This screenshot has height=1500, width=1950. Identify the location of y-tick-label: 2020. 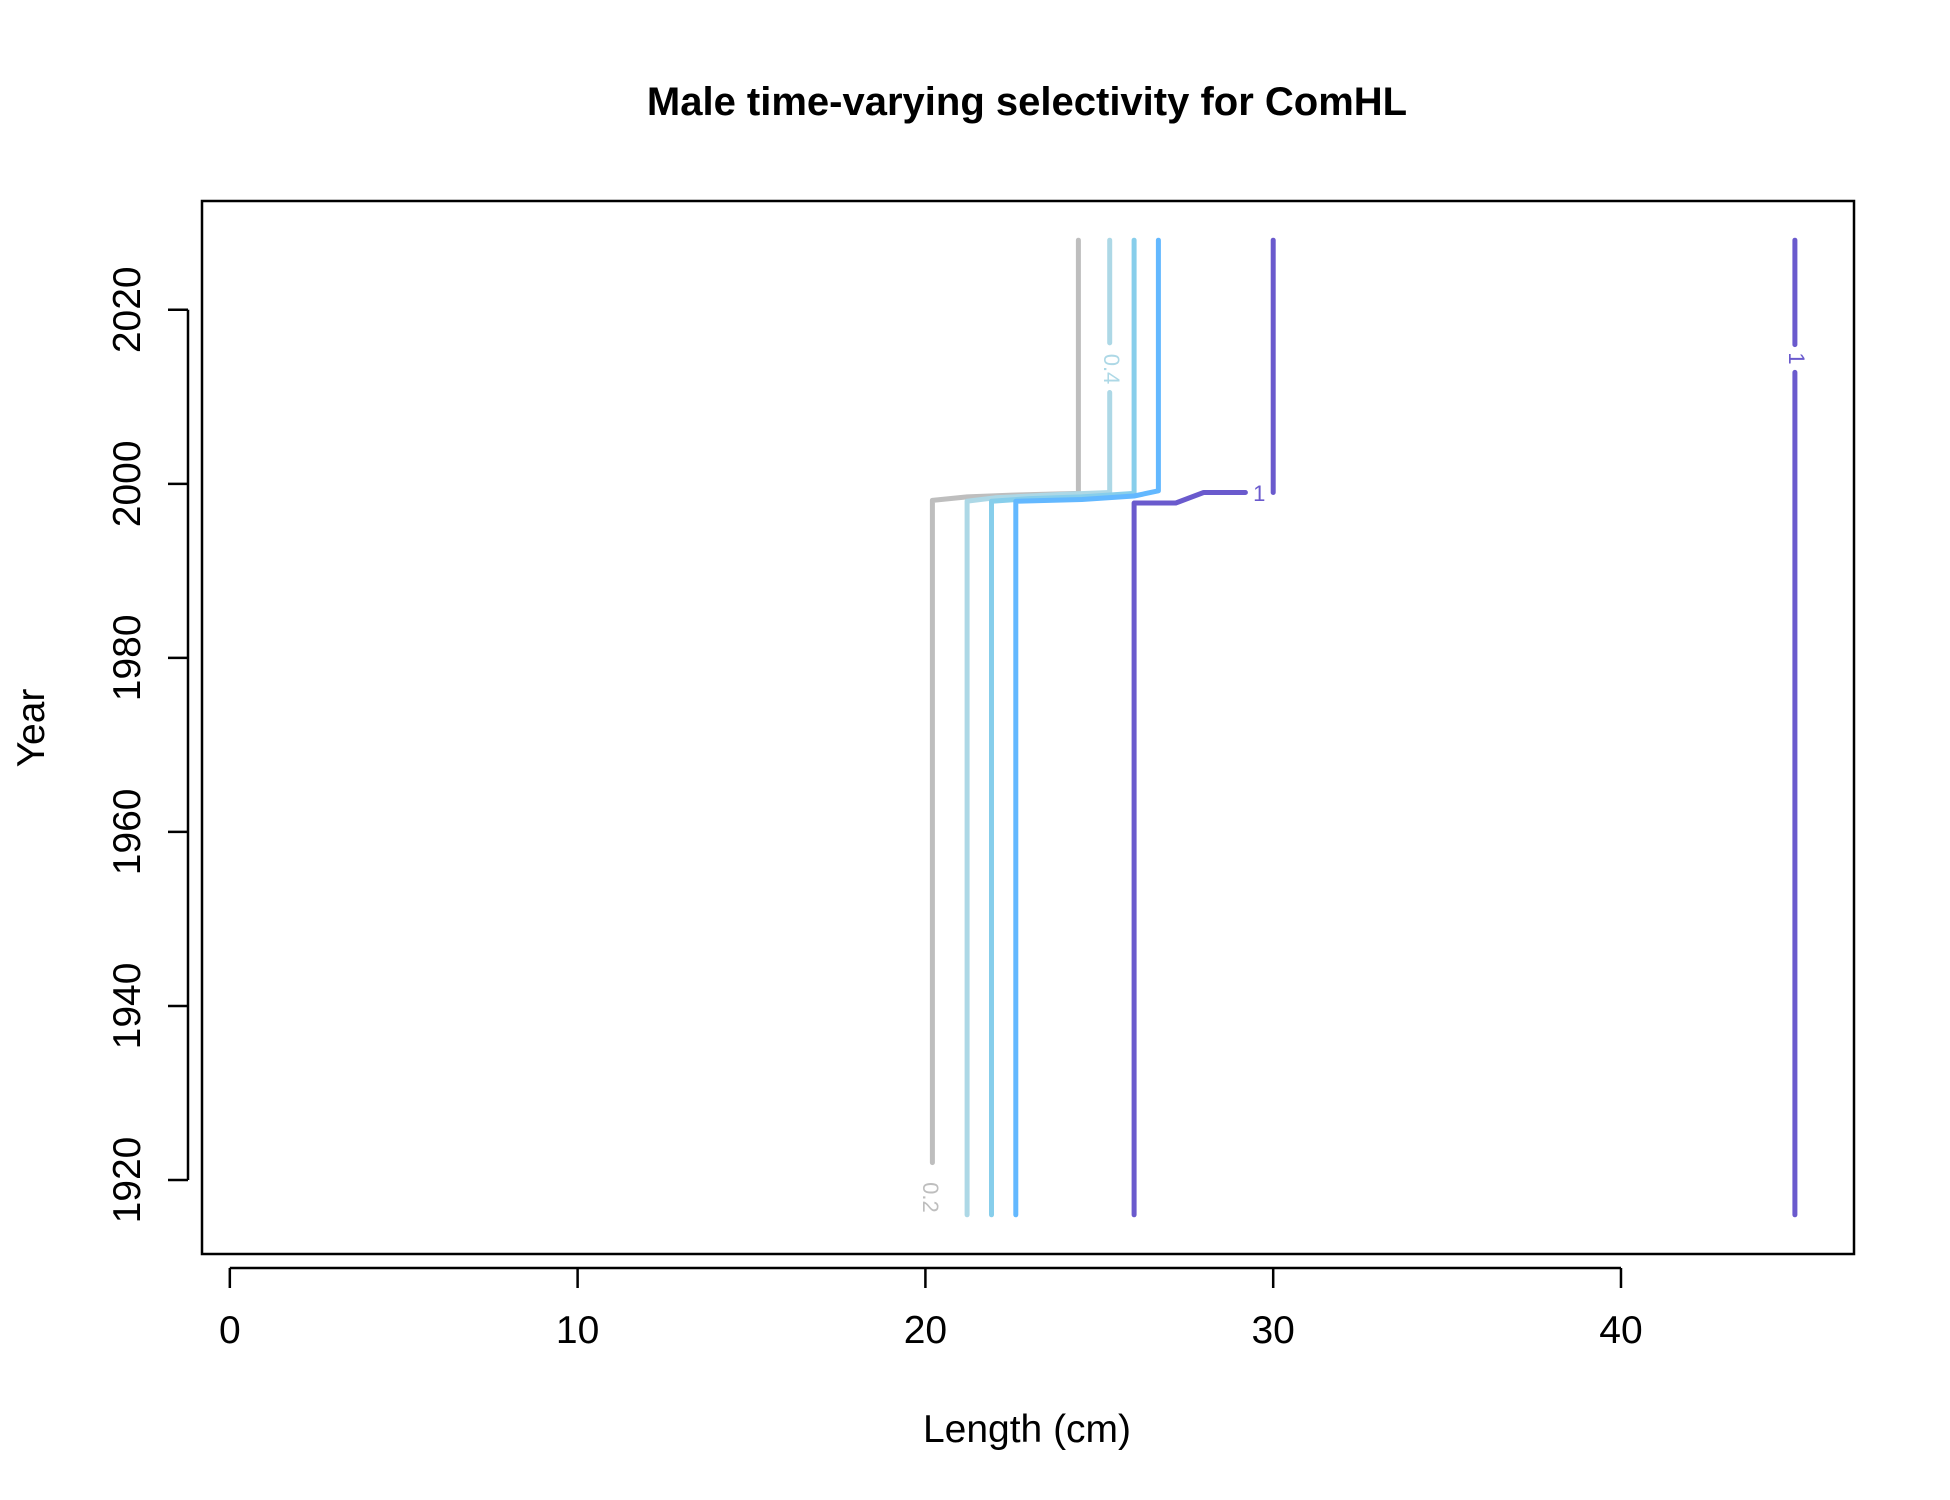
(127, 309).